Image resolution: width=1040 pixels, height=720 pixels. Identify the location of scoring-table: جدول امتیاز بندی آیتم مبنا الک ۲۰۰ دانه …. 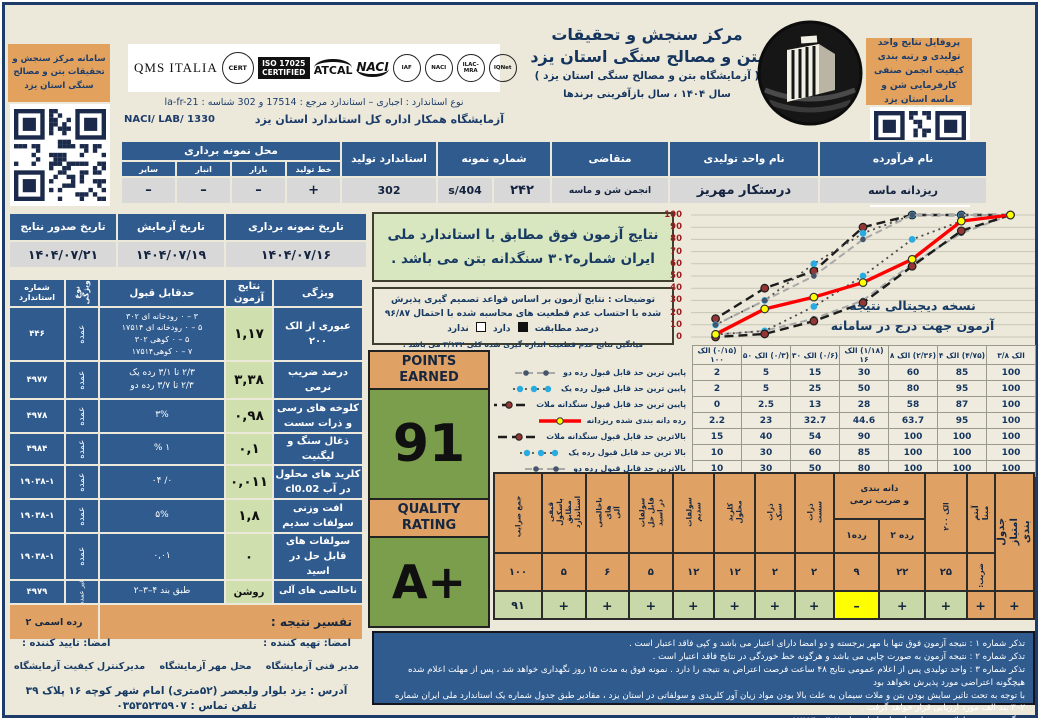
(764, 546).